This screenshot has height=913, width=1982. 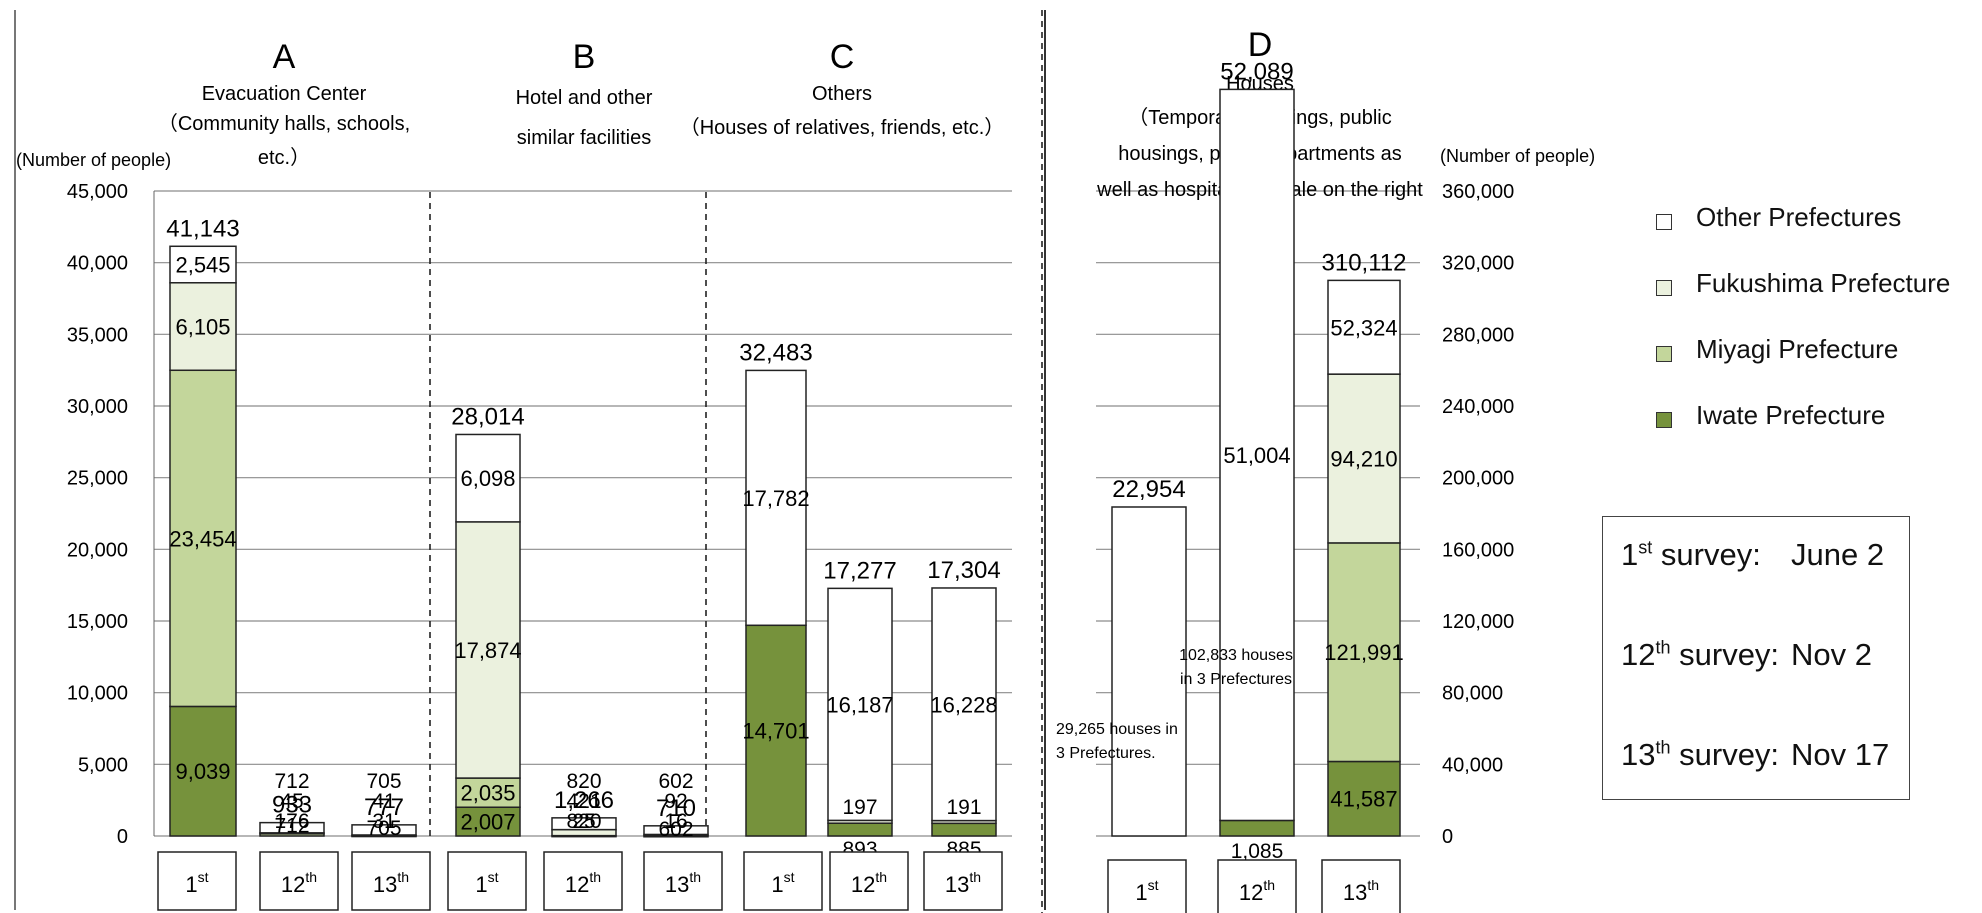 I want to click on bar-total-label: 32,483, so click(x=775, y=352).